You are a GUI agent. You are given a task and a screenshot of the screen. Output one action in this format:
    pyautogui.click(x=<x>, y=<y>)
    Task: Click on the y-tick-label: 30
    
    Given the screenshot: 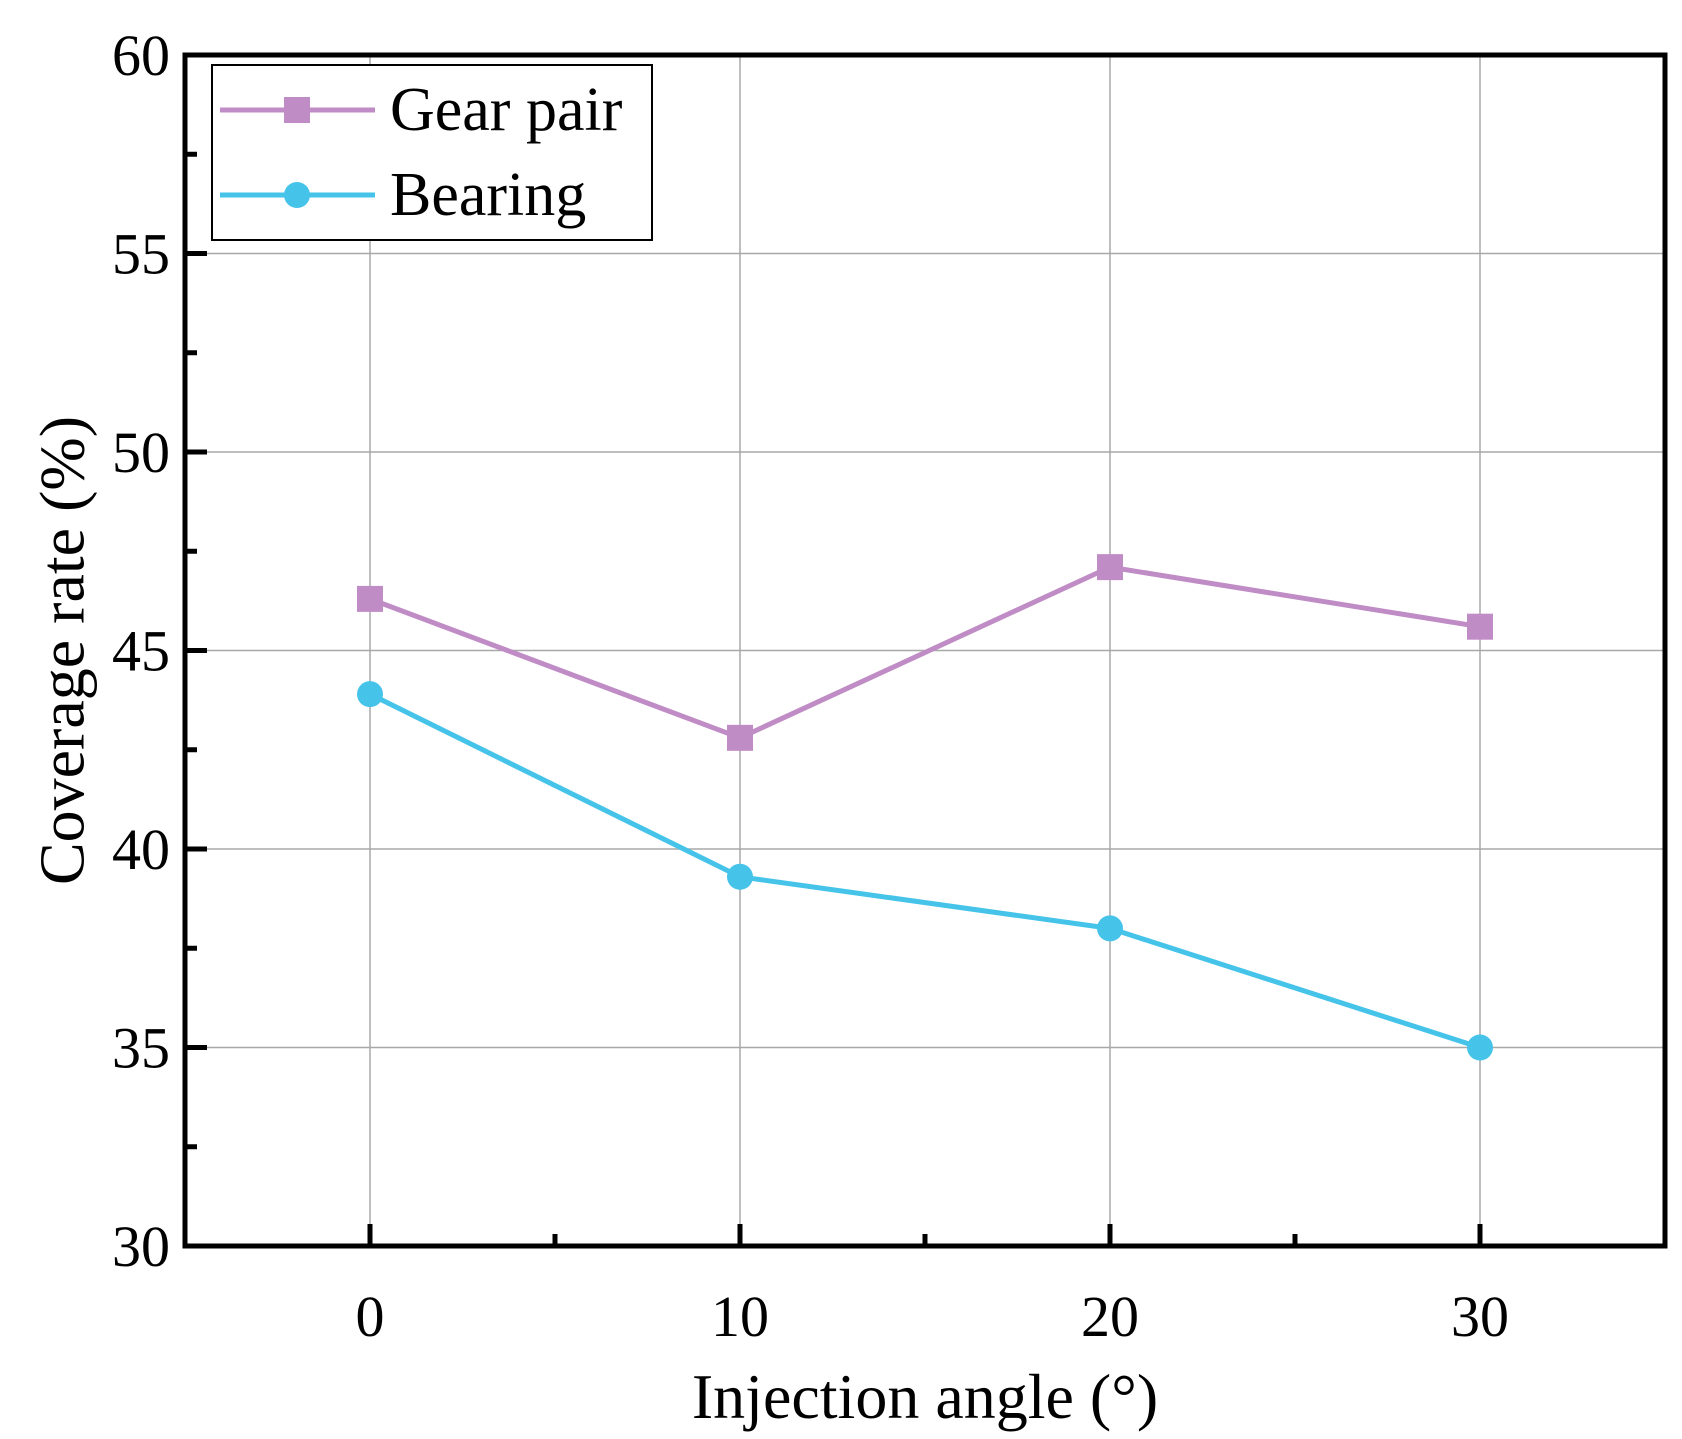 What is the action you would take?
    pyautogui.click(x=141, y=1246)
    